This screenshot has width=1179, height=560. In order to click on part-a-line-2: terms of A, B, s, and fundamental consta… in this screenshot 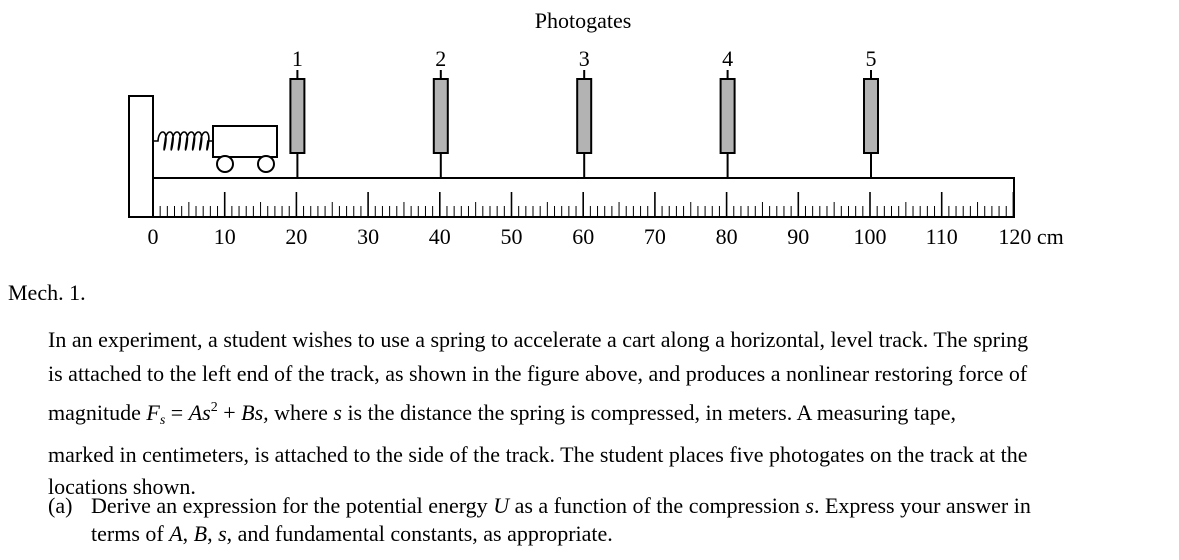, I will do `click(352, 533)`.